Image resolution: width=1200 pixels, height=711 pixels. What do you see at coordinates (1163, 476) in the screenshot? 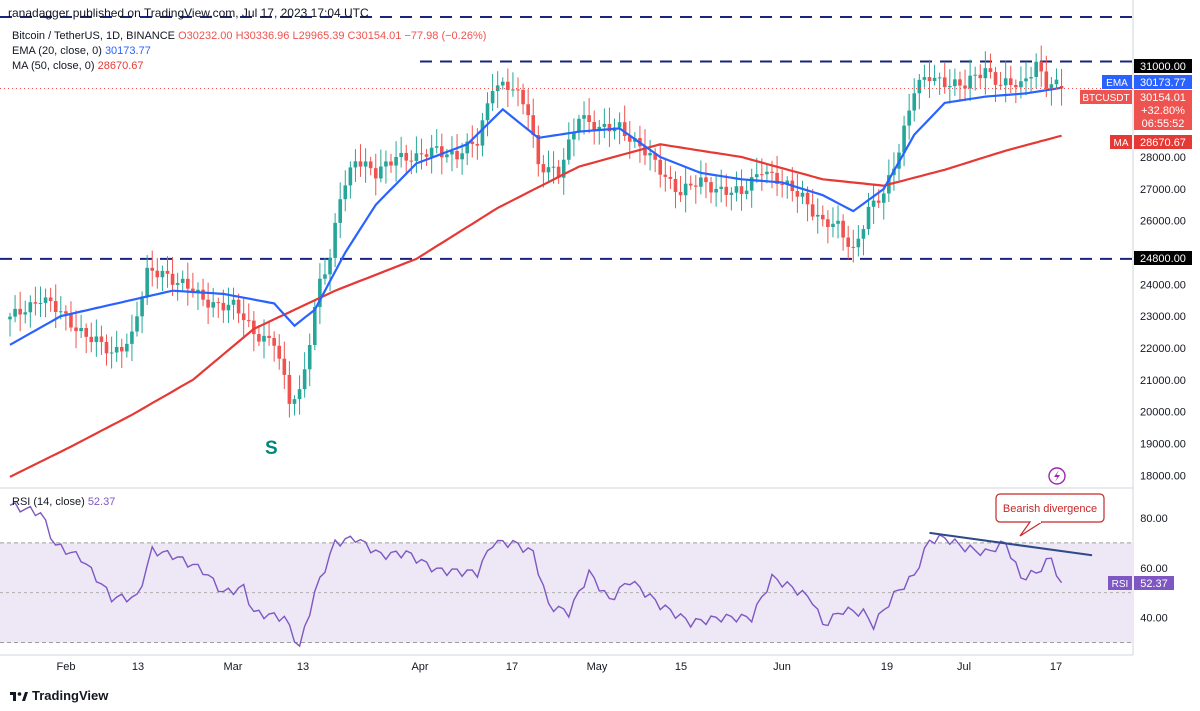
I see `price-tick-label: 18000.00` at bounding box center [1163, 476].